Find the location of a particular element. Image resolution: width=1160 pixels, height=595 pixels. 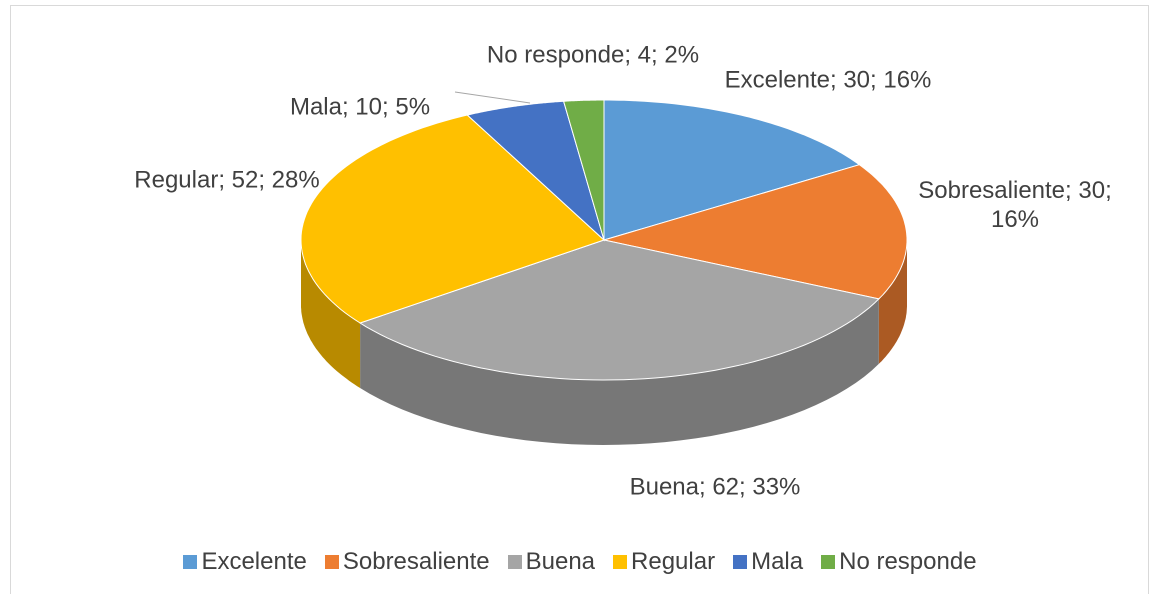

data-label: Mala; 10; 5% is located at coordinates (360, 107).